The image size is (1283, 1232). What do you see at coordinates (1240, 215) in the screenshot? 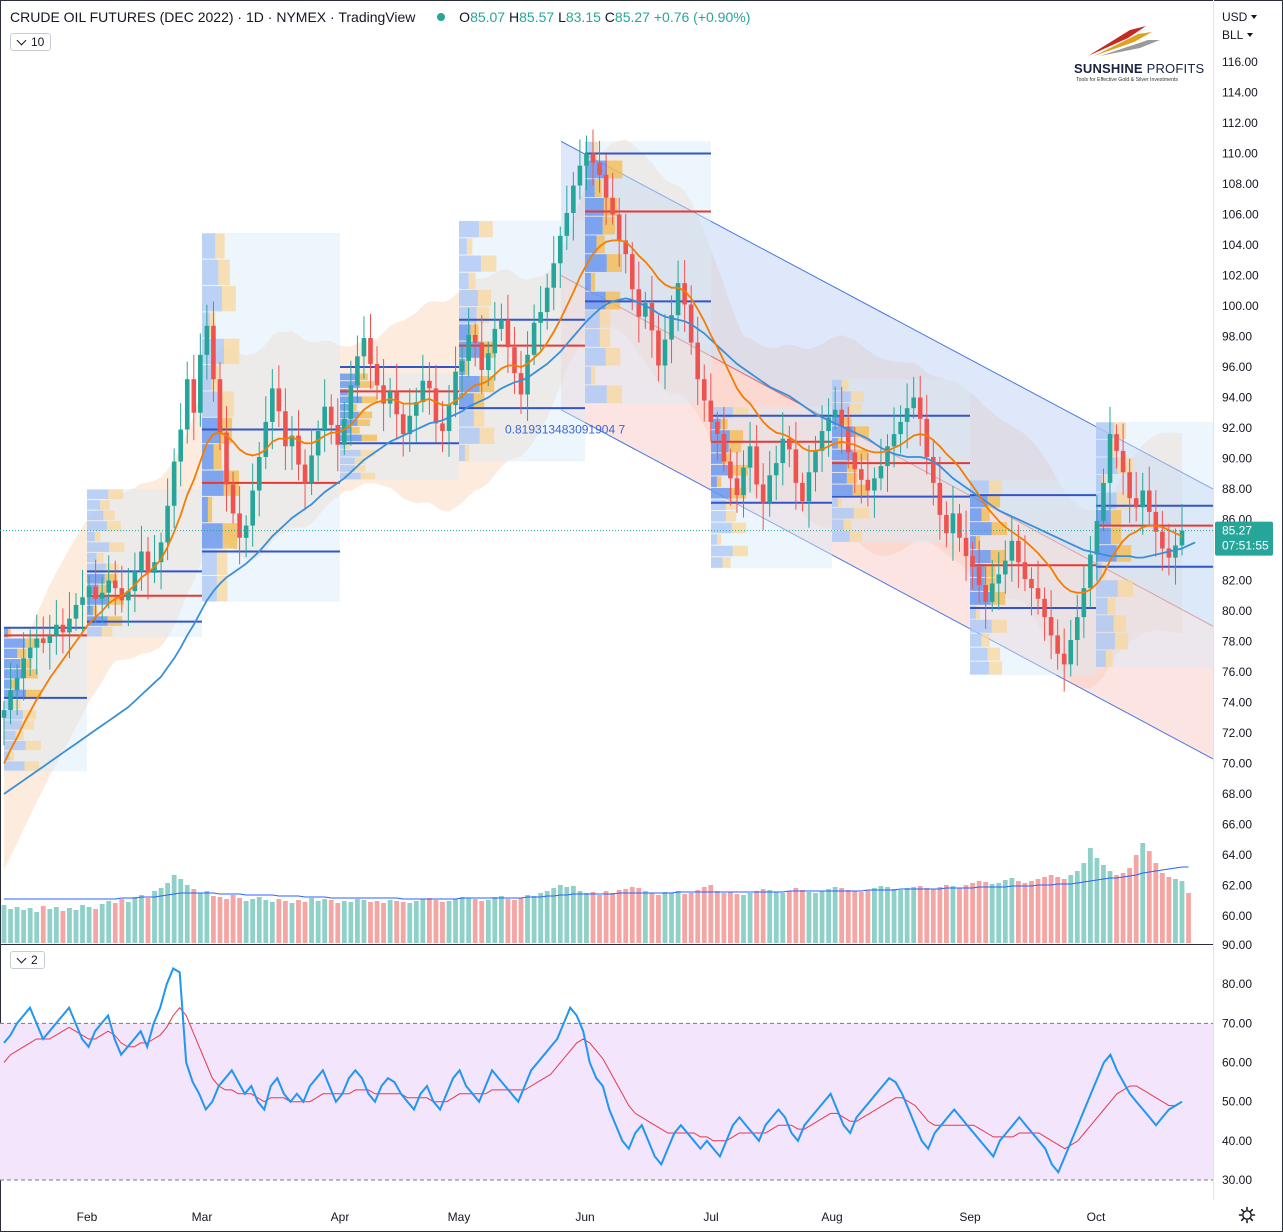
I see `price-tick-label: 106.00` at bounding box center [1240, 215].